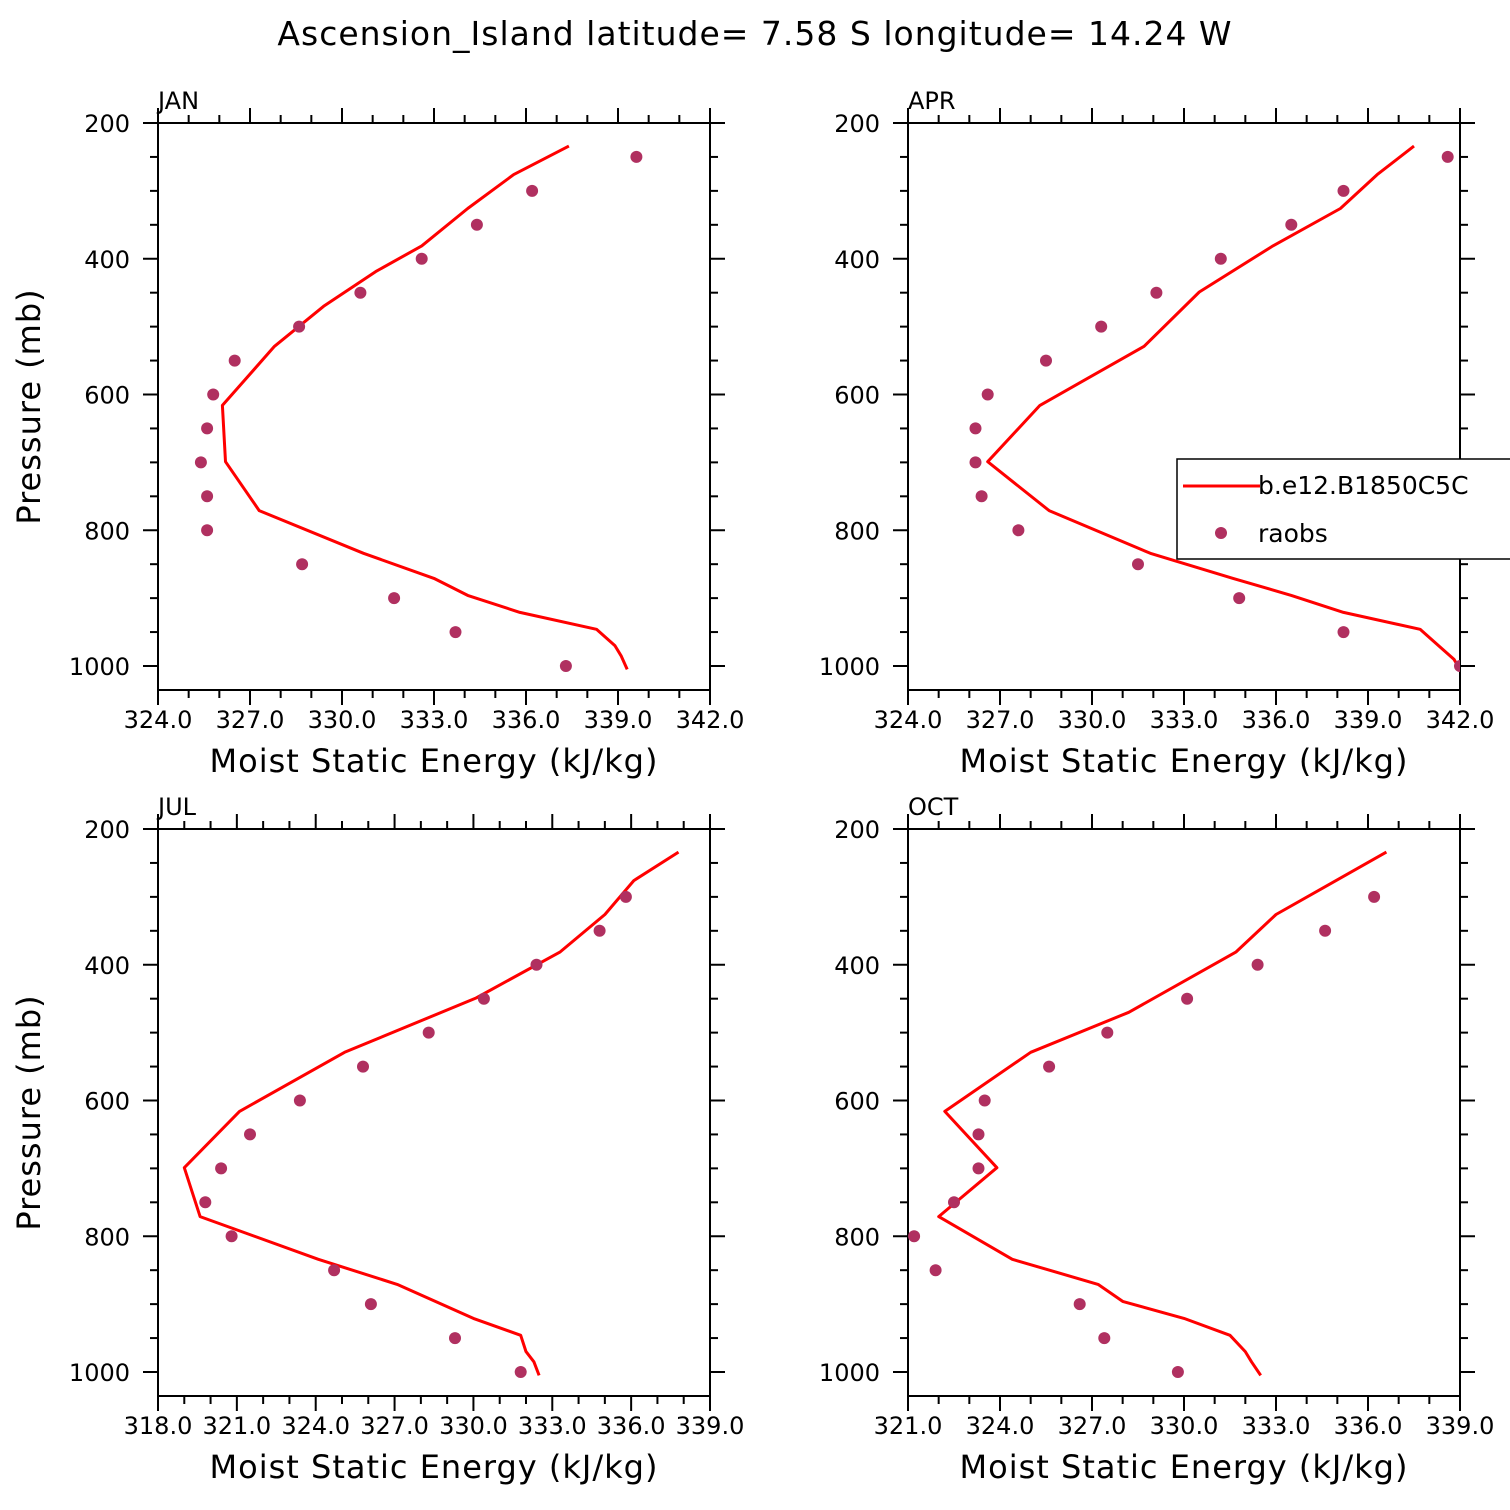  What do you see at coordinates (933, 807) in the screenshot?
I see `panel-label: OCT` at bounding box center [933, 807].